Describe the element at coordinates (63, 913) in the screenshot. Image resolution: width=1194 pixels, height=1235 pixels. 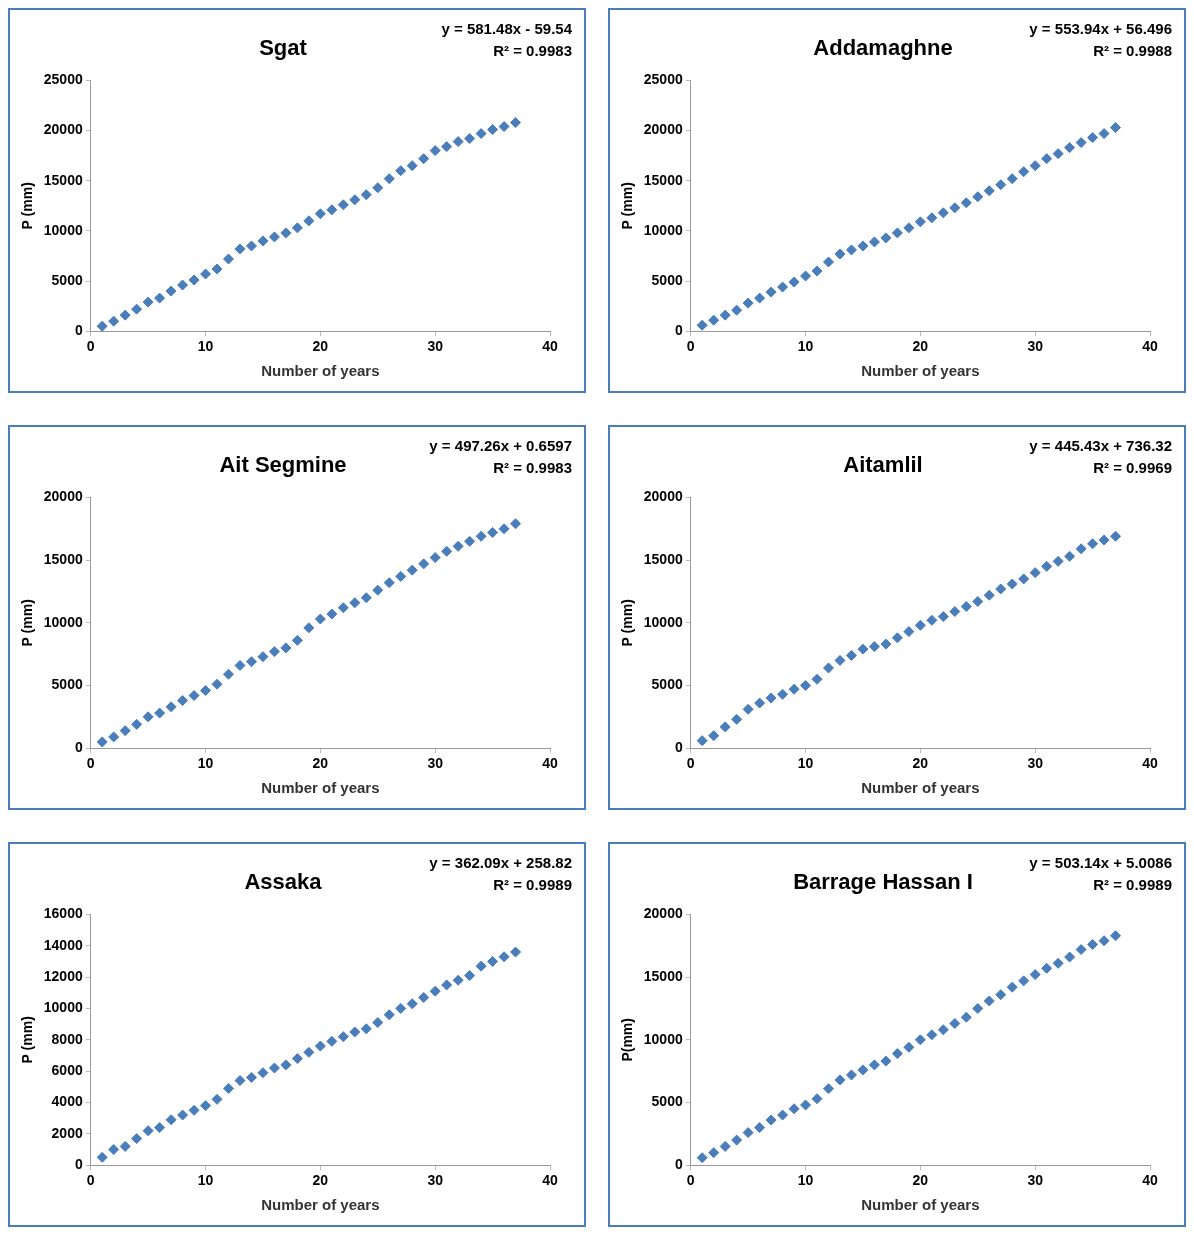
I see `y-tick-label: 16000` at that location.